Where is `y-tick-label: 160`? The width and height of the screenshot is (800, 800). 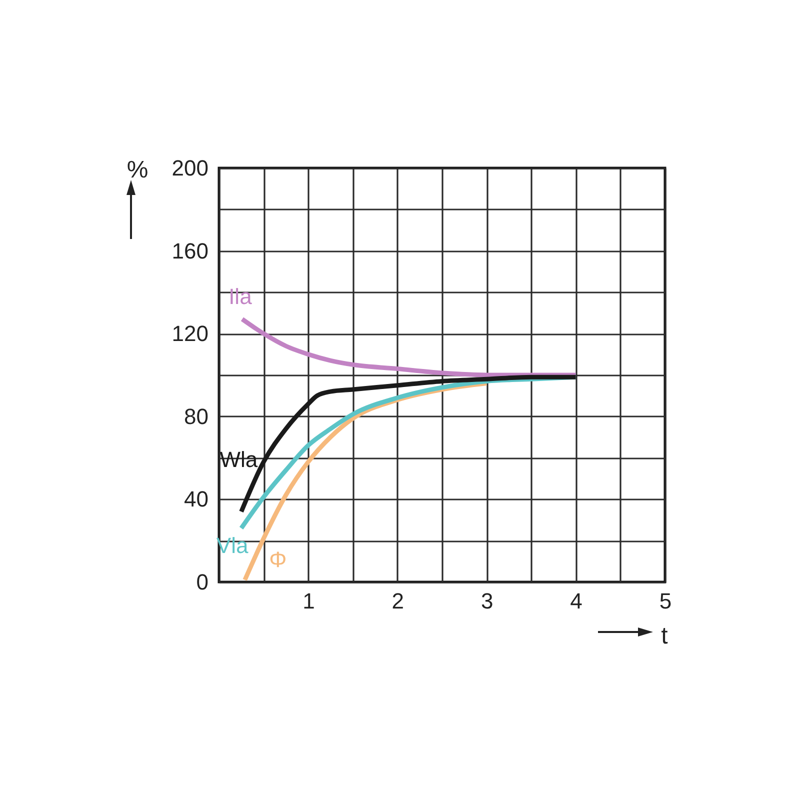
y-tick-label: 160 is located at coordinates (190, 251).